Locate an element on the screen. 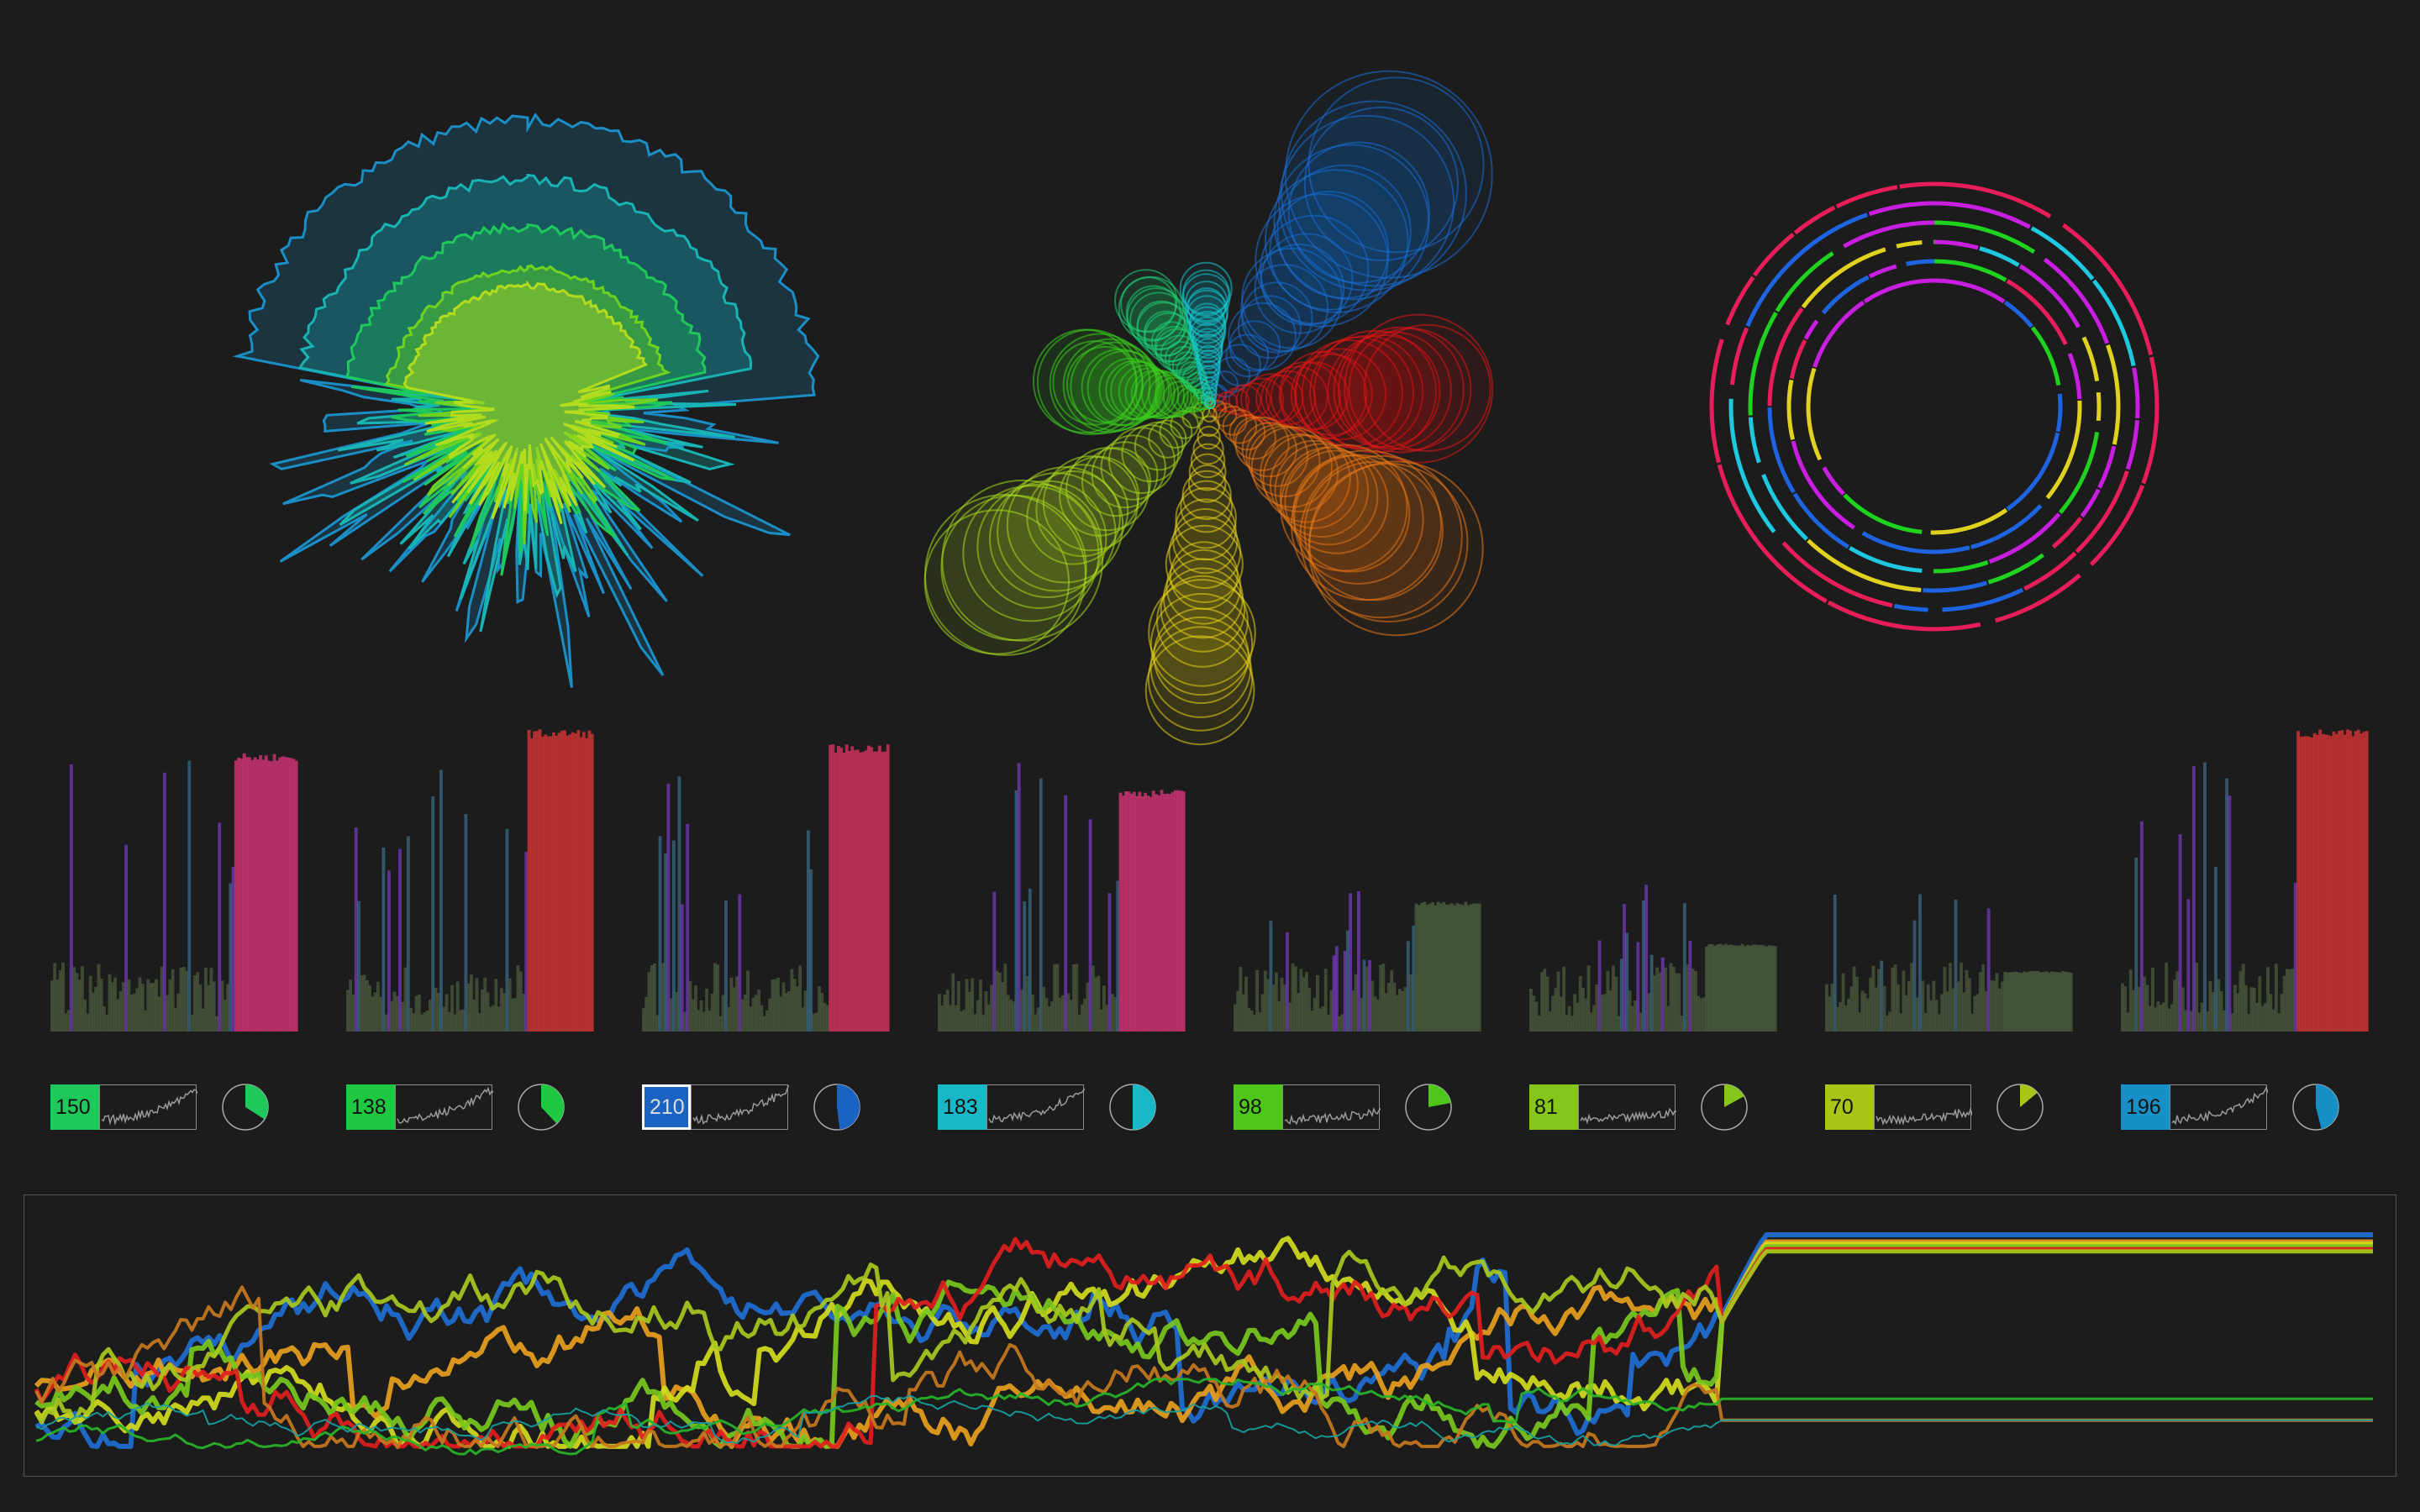  channel-panel: 98 is located at coordinates (1344, 1107).